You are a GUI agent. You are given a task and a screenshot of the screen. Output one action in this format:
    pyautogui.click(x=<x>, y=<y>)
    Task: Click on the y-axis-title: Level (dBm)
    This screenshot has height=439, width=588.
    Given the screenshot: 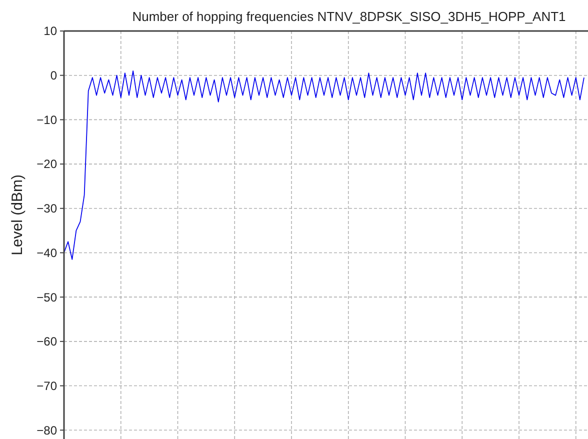 What is the action you would take?
    pyautogui.click(x=17, y=215)
    